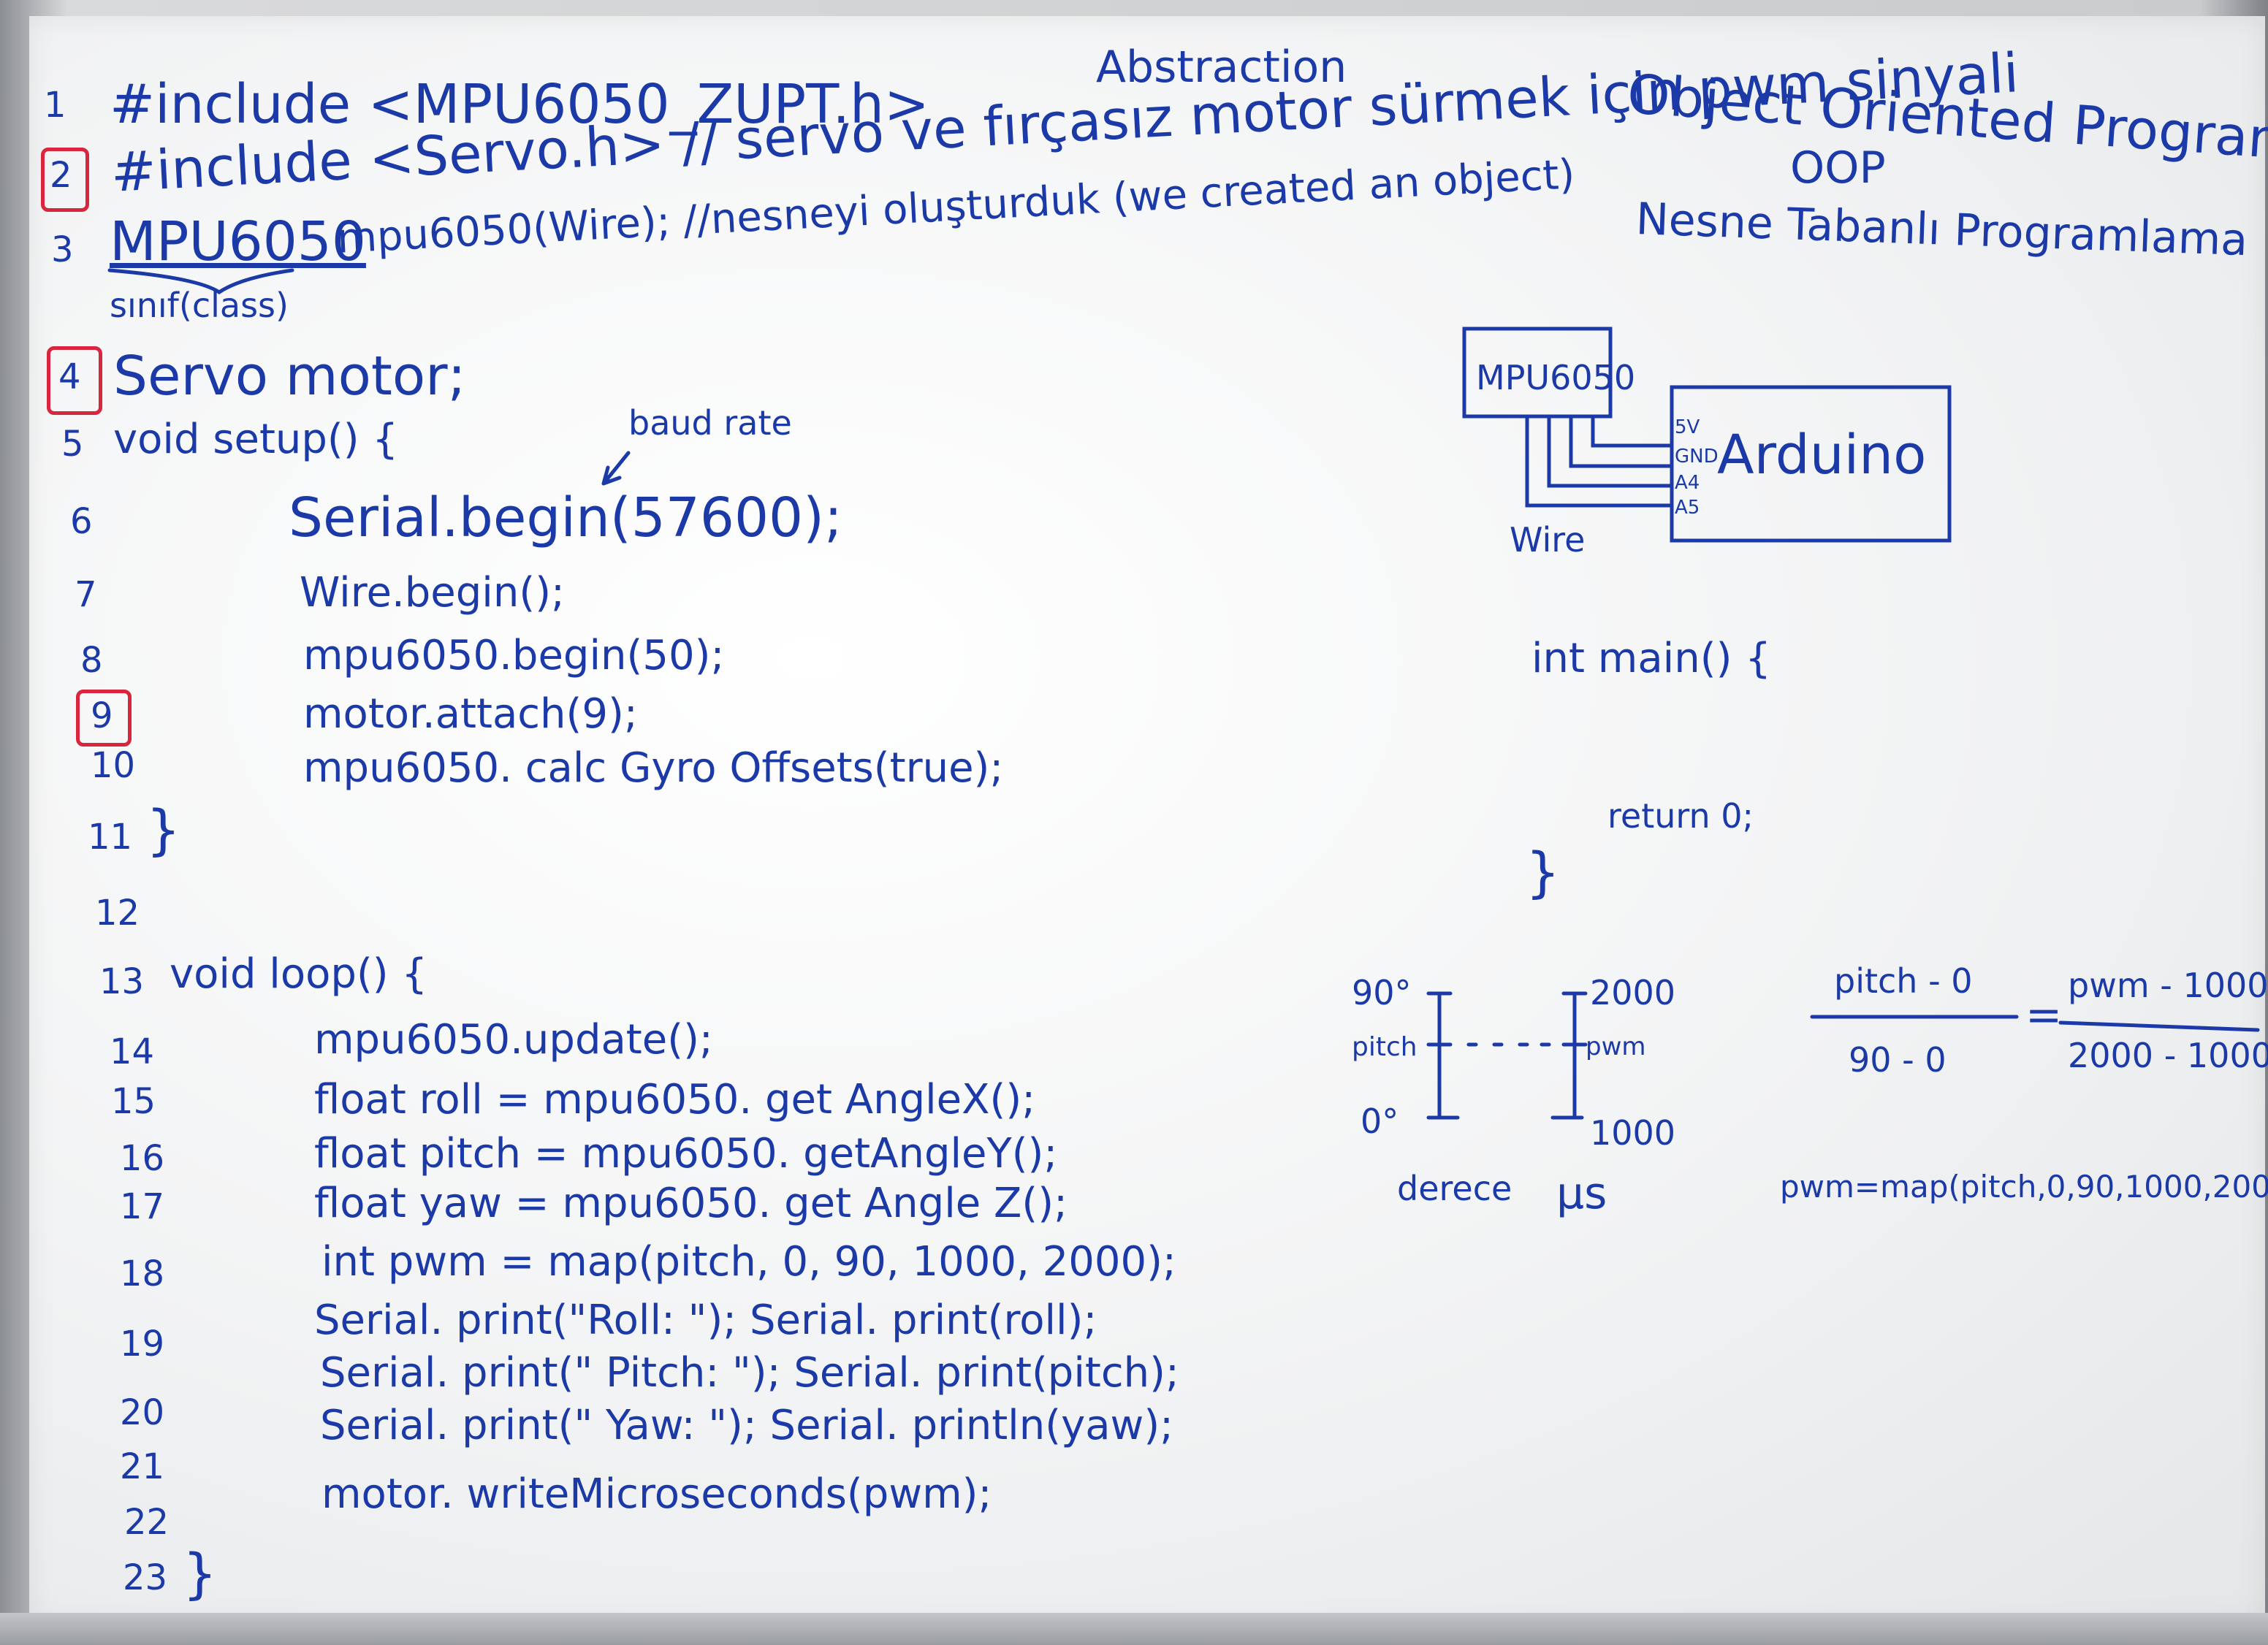 The image size is (2268, 1645). What do you see at coordinates (55, 105) in the screenshot?
I see `line-number-1: 1` at bounding box center [55, 105].